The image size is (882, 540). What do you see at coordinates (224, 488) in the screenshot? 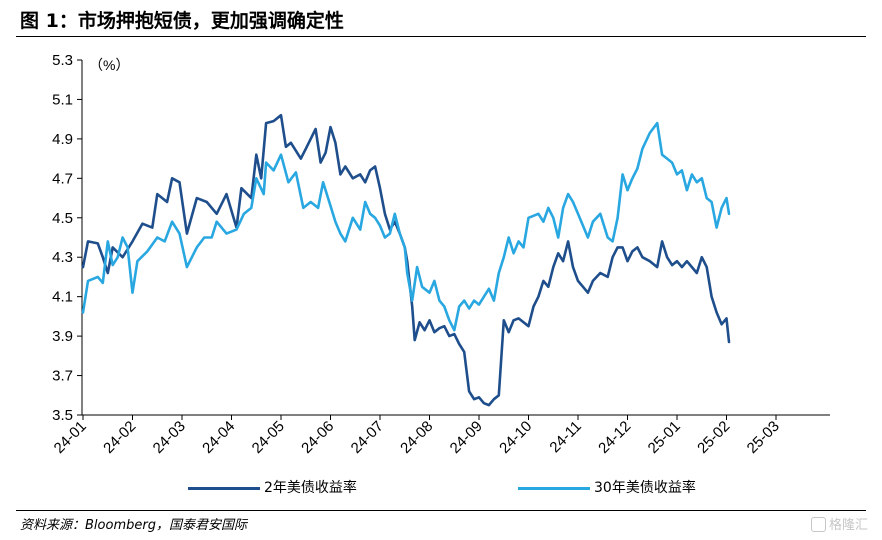
I see `legend-swatch-2y` at bounding box center [224, 488].